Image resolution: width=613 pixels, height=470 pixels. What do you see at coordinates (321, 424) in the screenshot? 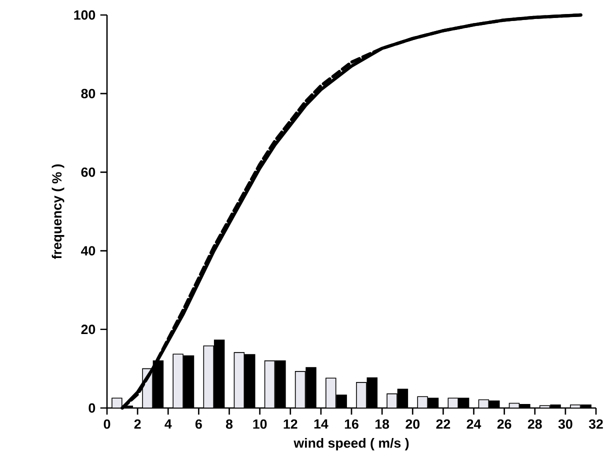
I see `x-tick-label: 14` at bounding box center [321, 424].